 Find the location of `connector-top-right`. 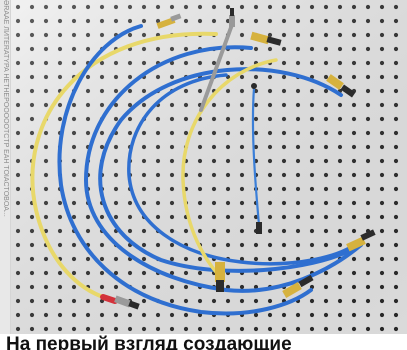

connector-top-right is located at coordinates (266, 38).